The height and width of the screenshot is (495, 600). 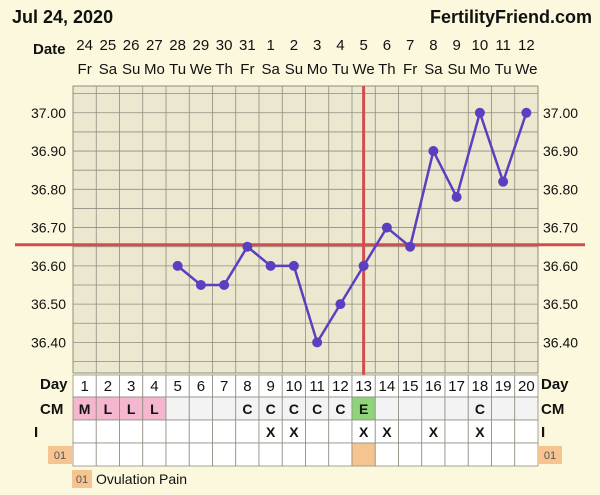 I want to click on date-label: 27, so click(x=154, y=45).